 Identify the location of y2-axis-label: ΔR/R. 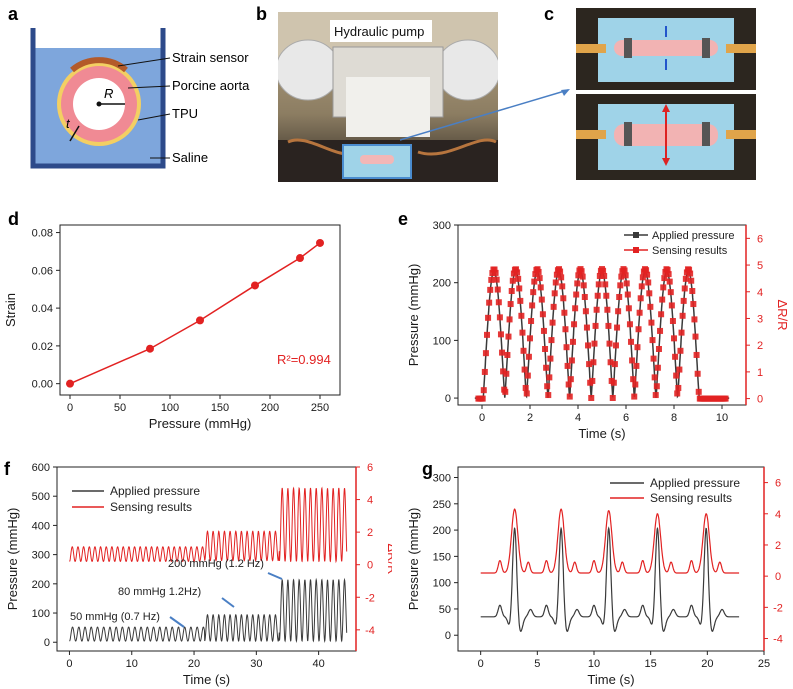
(782, 314).